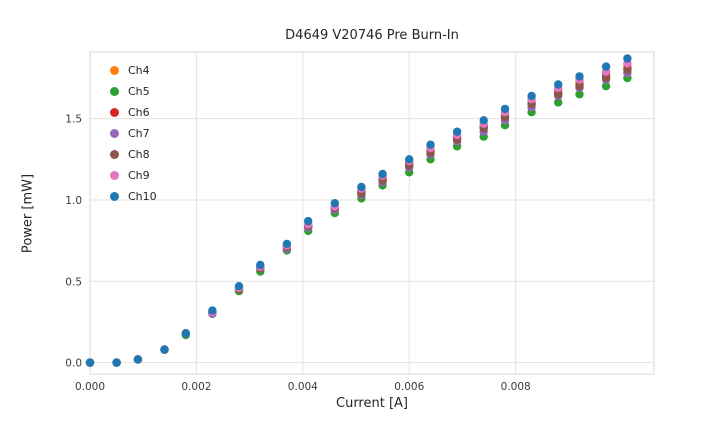 This screenshot has width=720, height=432. Describe the element at coordinates (139, 154) in the screenshot. I see `legend-label: Ch8` at that location.